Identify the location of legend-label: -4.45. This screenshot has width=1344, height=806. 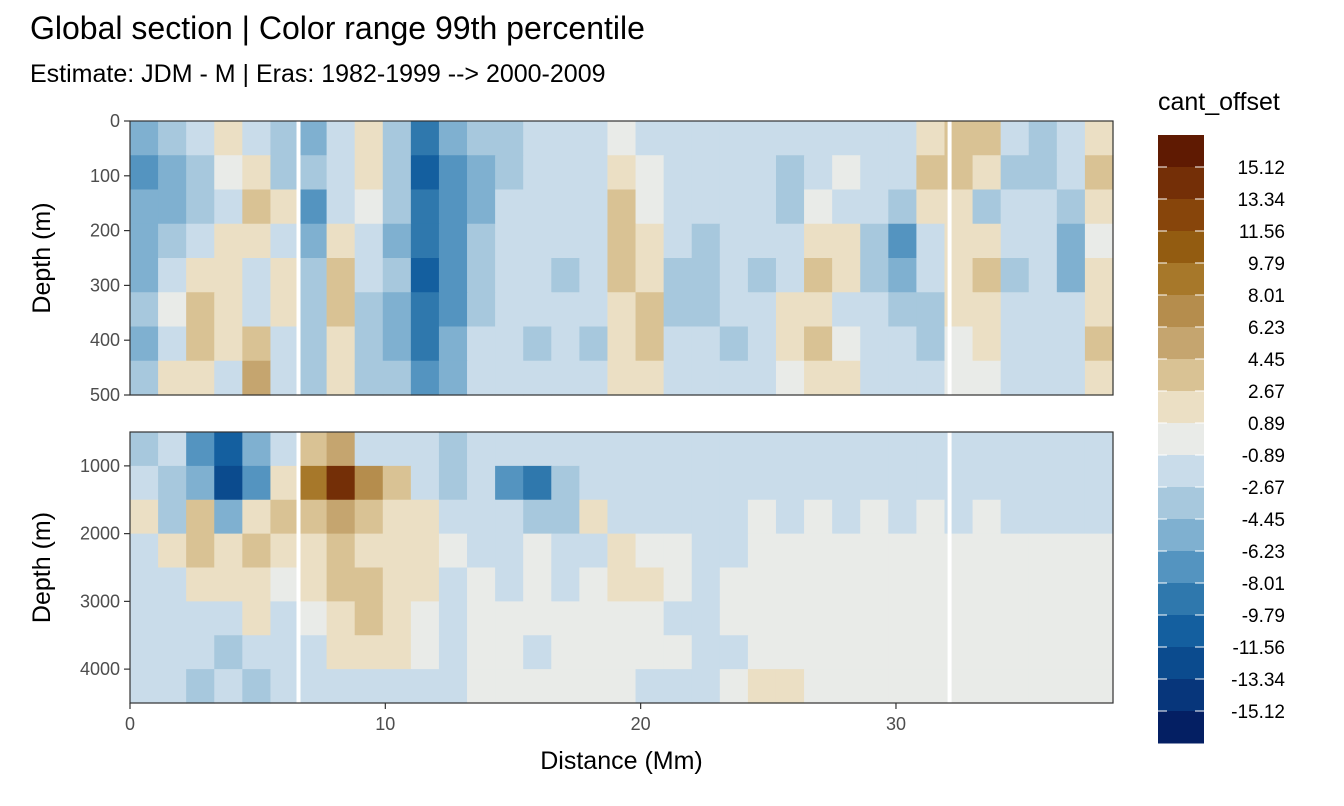
(1263, 520).